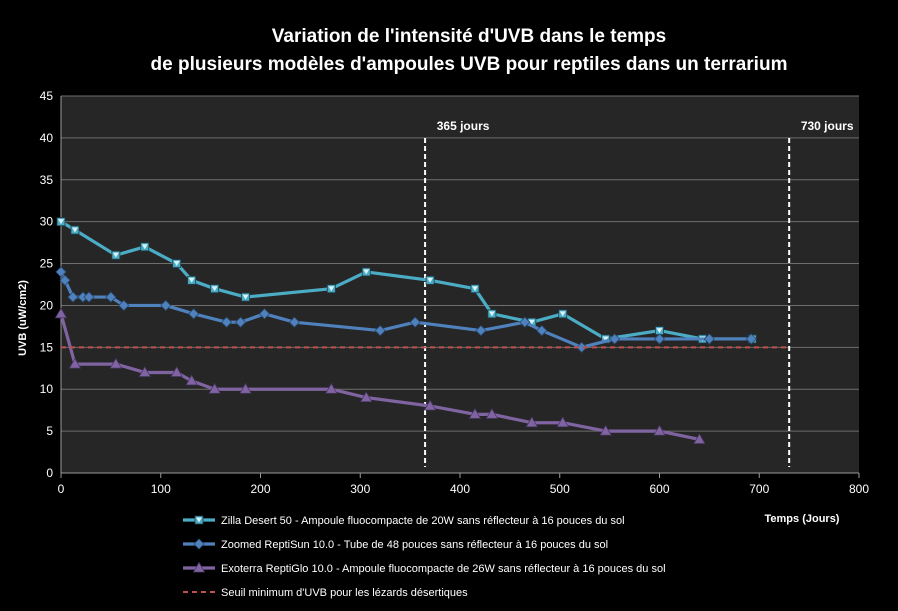 This screenshot has width=898, height=611. What do you see at coordinates (47, 389) in the screenshot?
I see `y-tick-label-2: 10` at bounding box center [47, 389].